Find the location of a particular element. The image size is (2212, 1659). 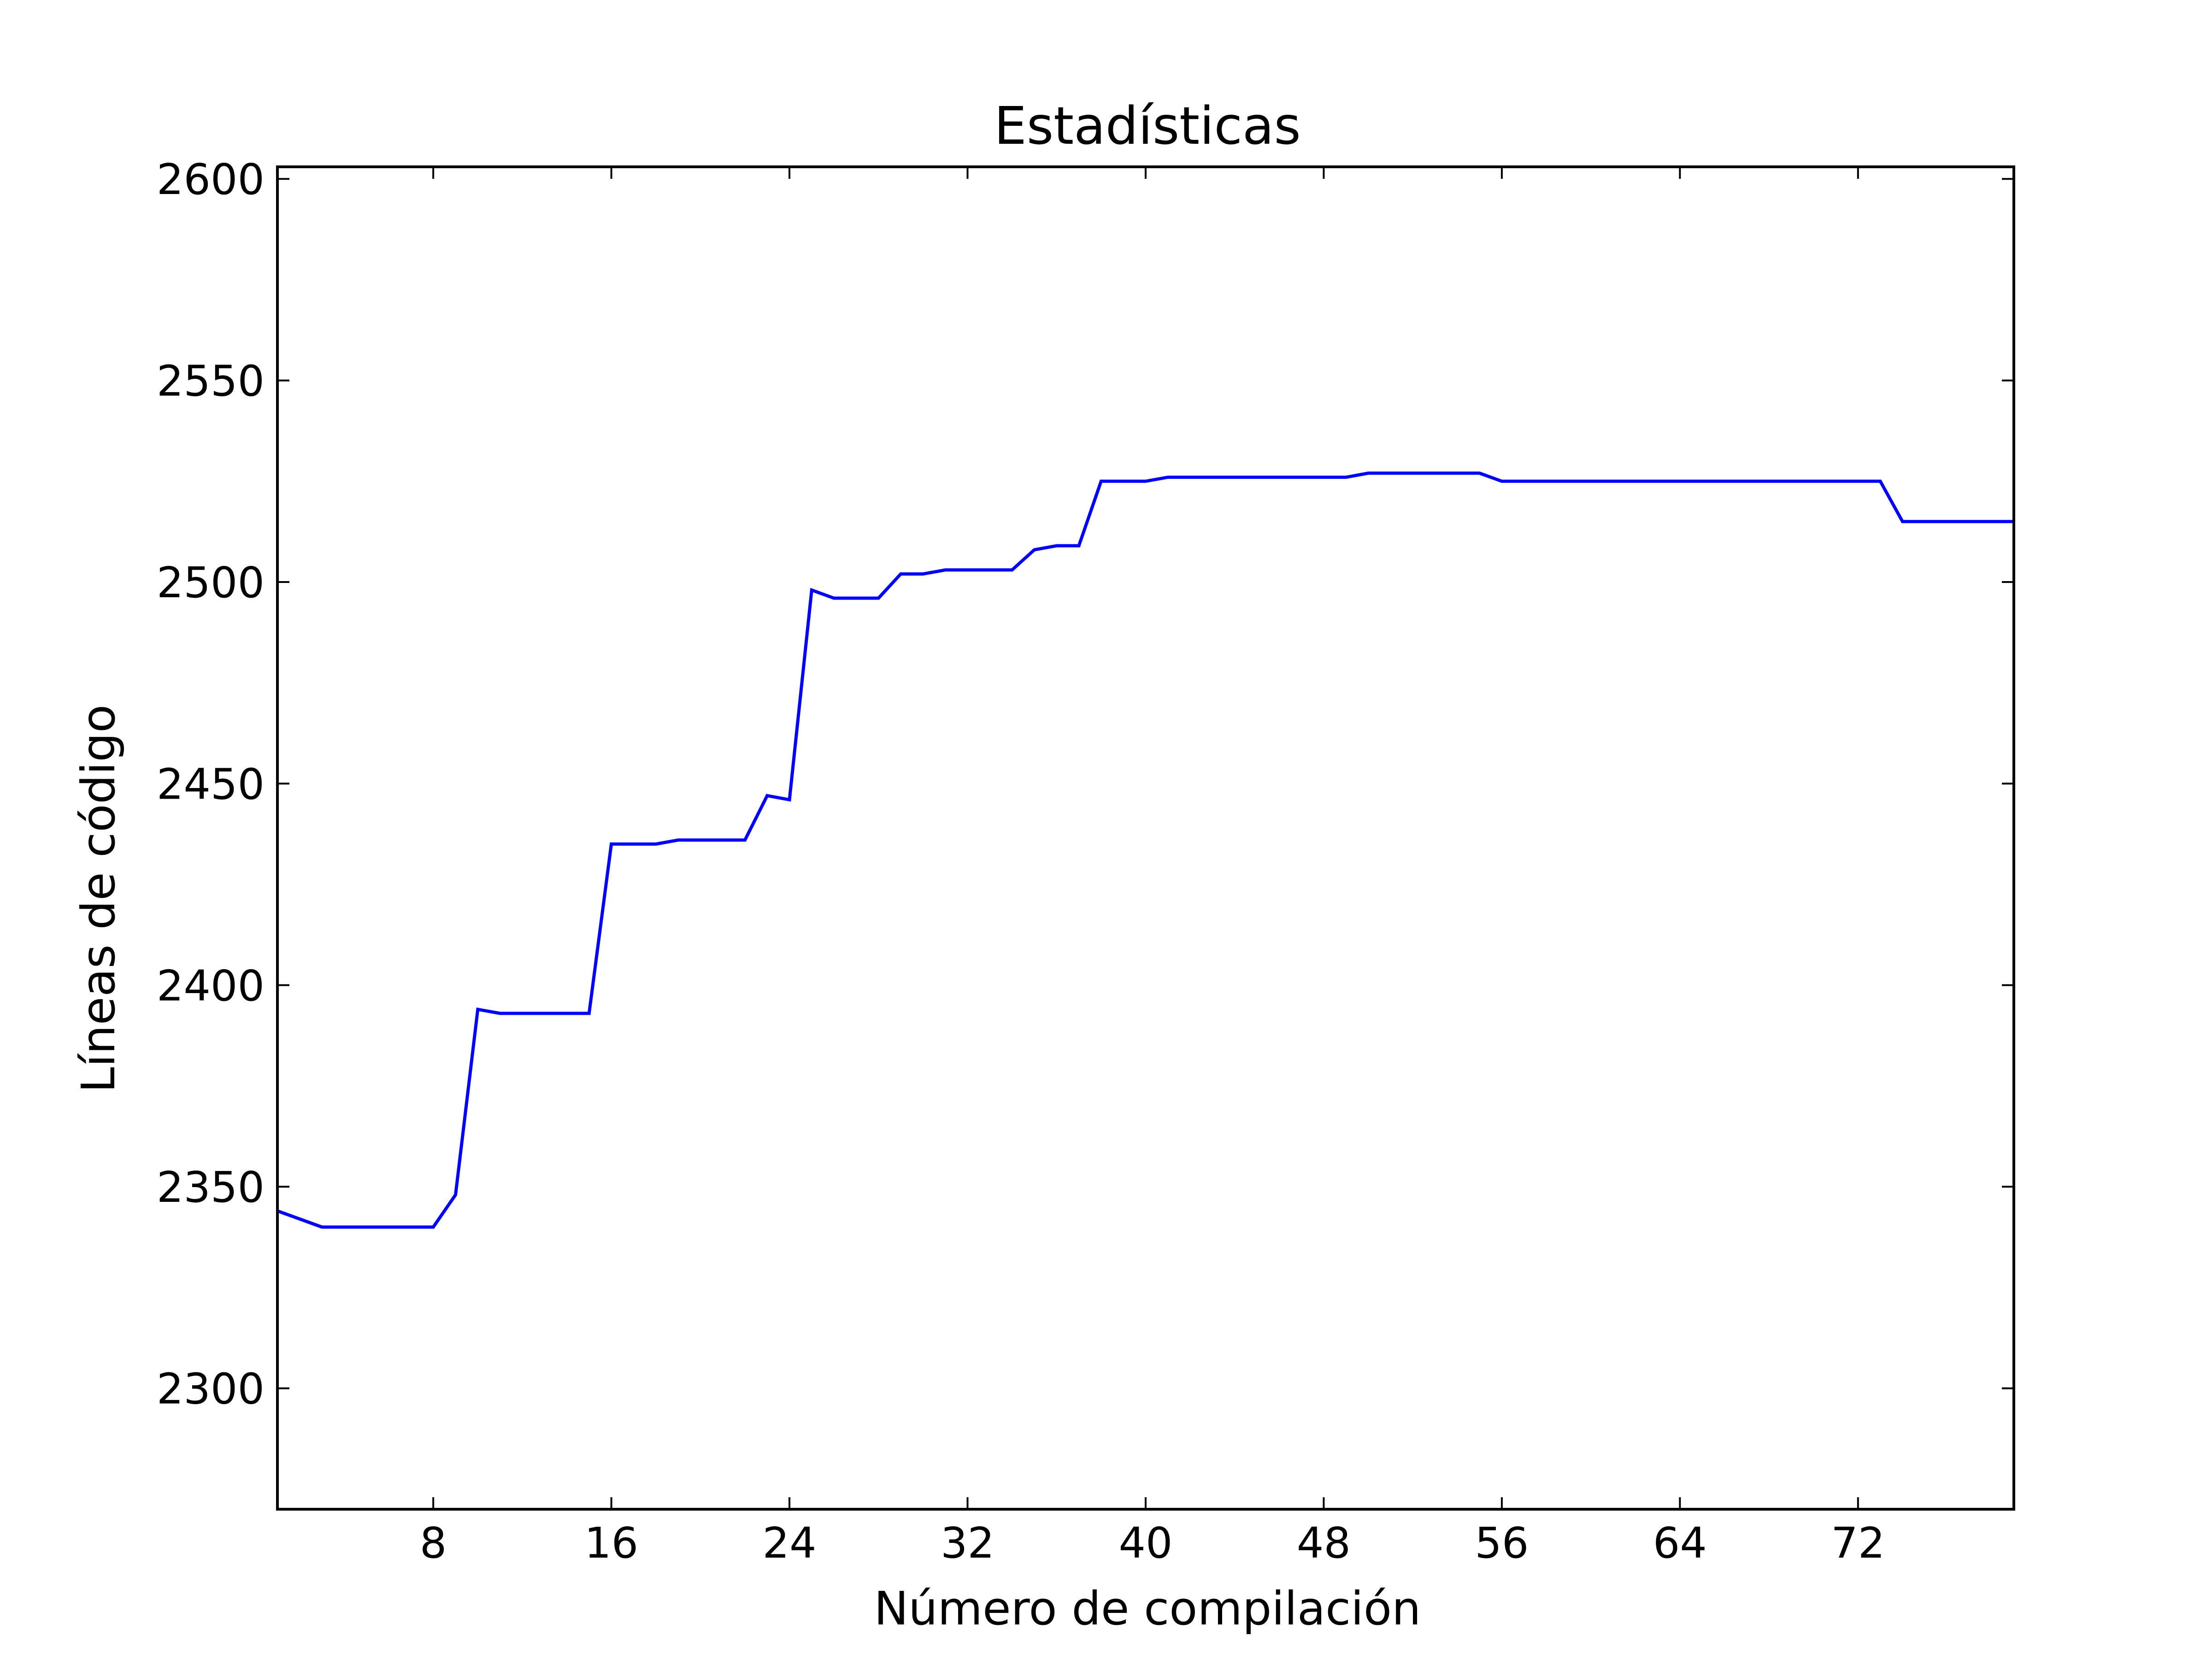

x-tick-label: 72 is located at coordinates (1858, 1543).